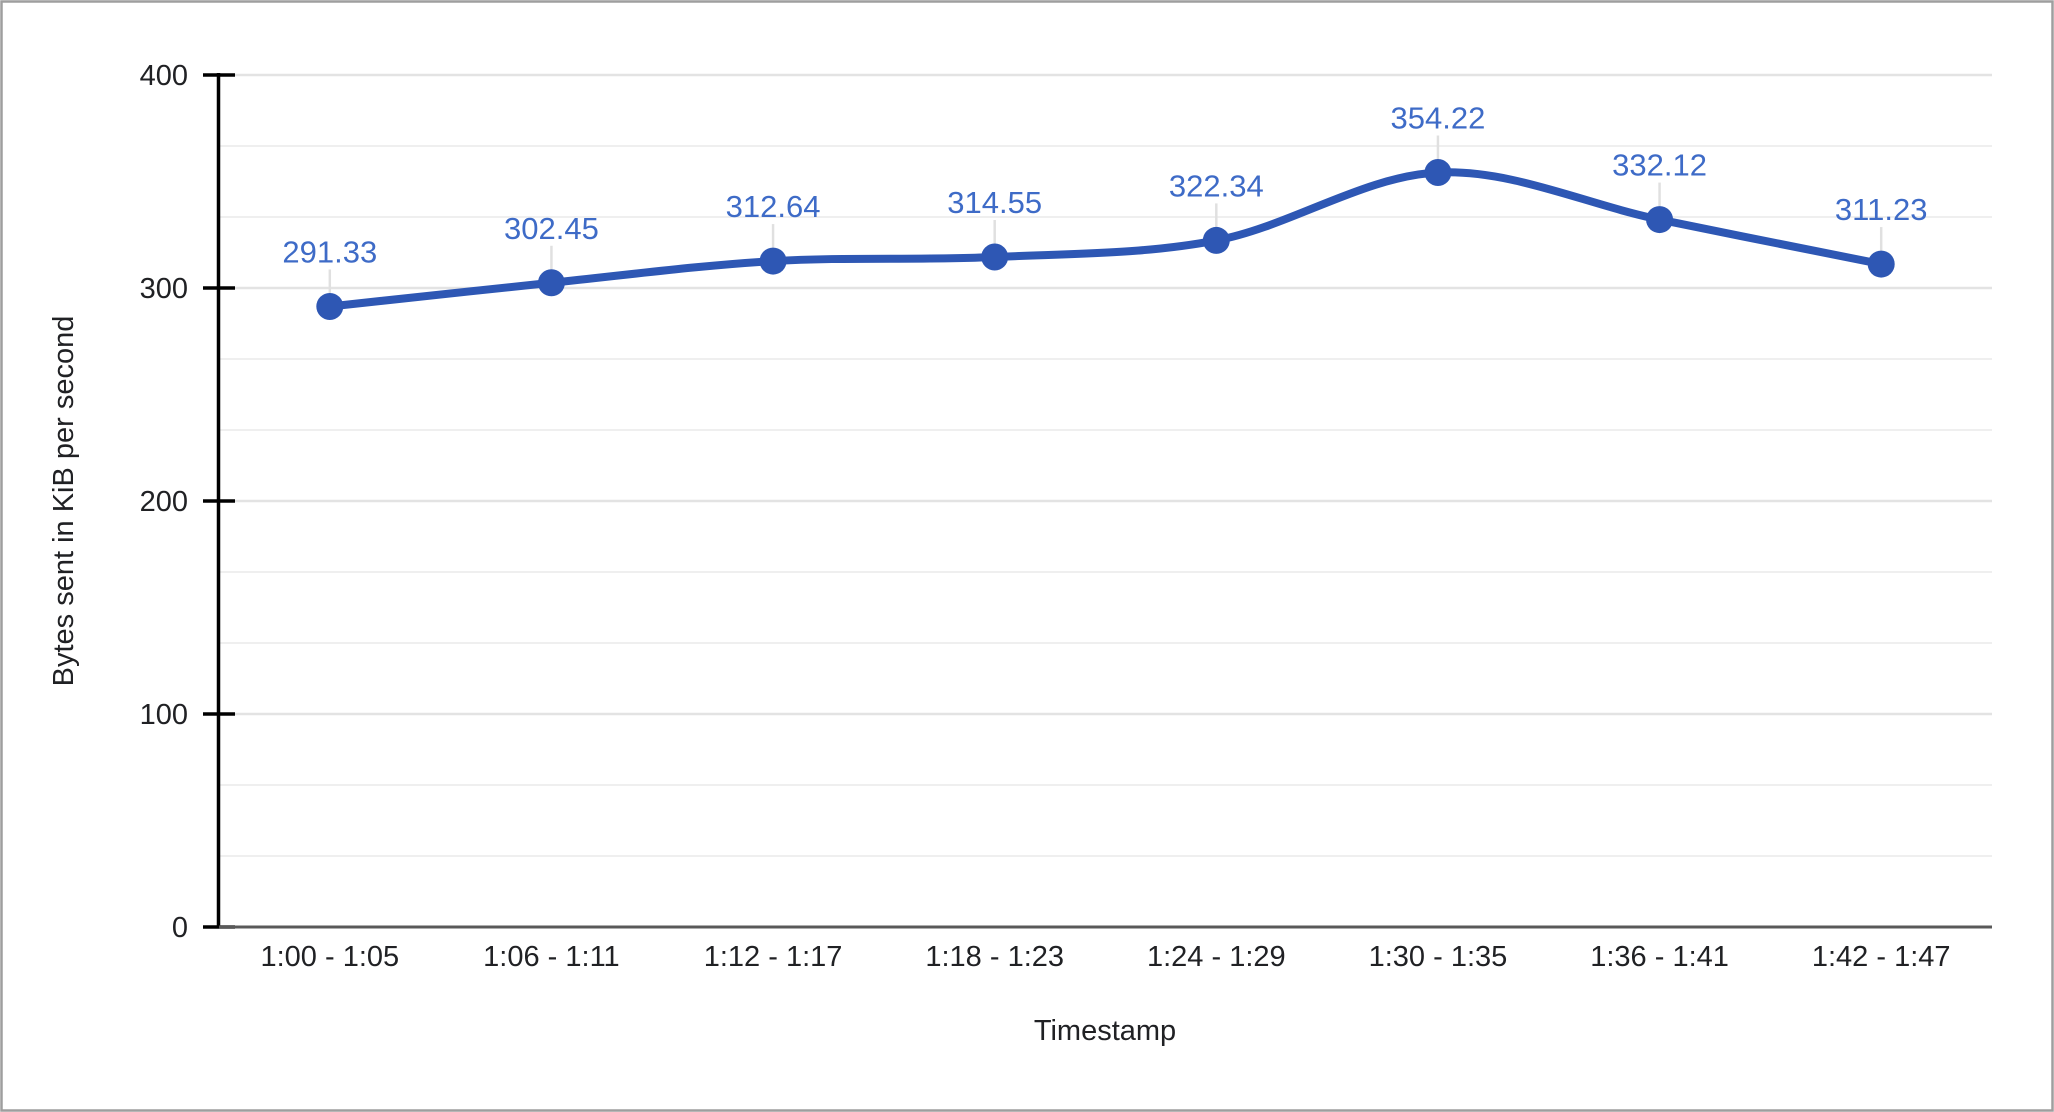 Image resolution: width=2054 pixels, height=1112 pixels. What do you see at coordinates (164, 289) in the screenshot?
I see `y-tick-label: 300` at bounding box center [164, 289].